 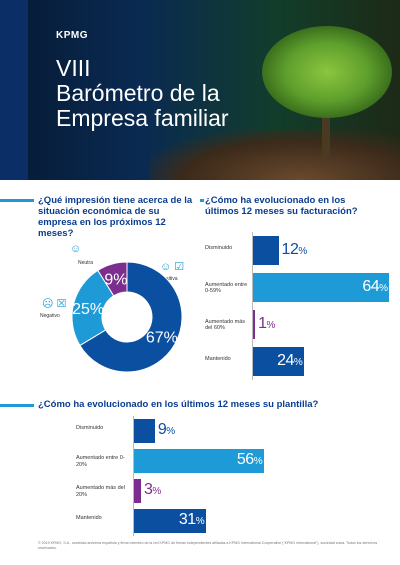 I want to click on hero-soil, so click(x=275, y=155).